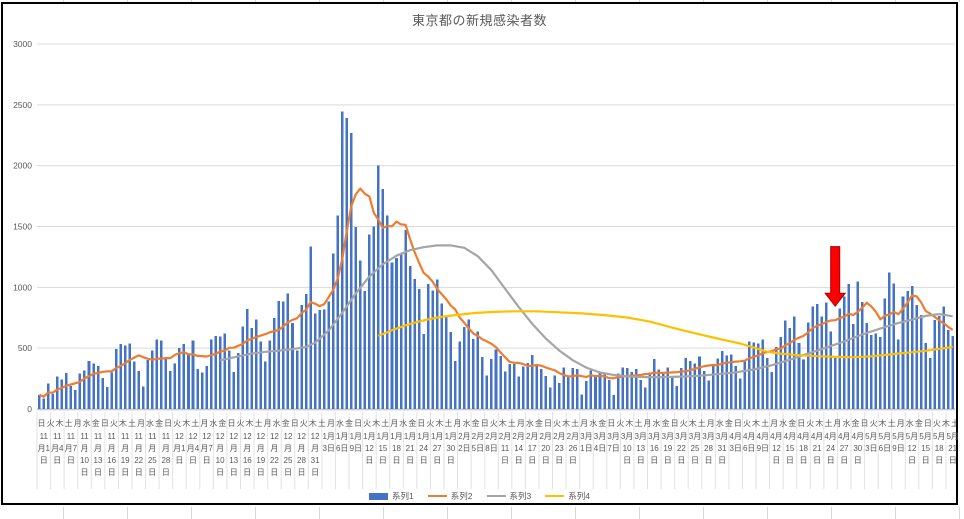 Image resolution: width=964 pixels, height=519 pixels. I want to click on y-tick-label: 2500, so click(22, 105).